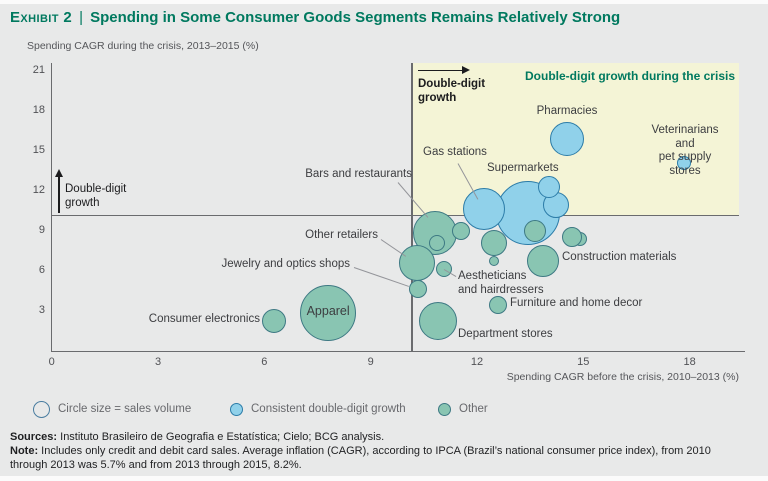 This screenshot has height=481, width=768. What do you see at coordinates (273, 320) in the screenshot?
I see `bubble-consumer-electronics` at bounding box center [273, 320].